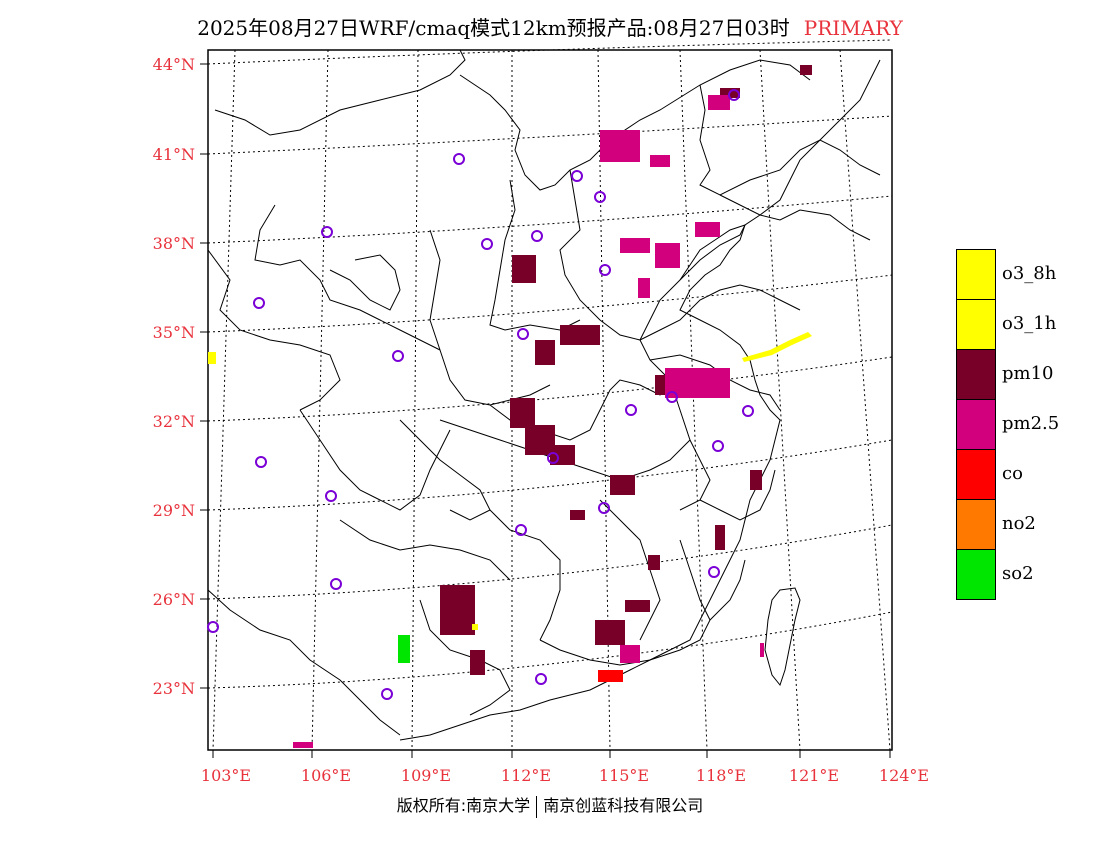 The image size is (1100, 850). Describe the element at coordinates (425, 550) in the screenshot. I see `border-guizhou` at that location.